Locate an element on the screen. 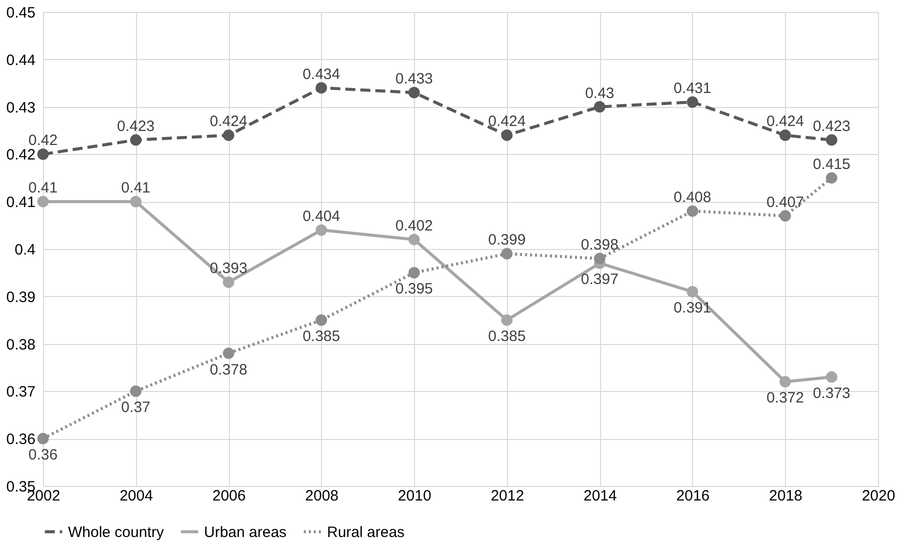  x-tick-label: 2004 is located at coordinates (136, 496).